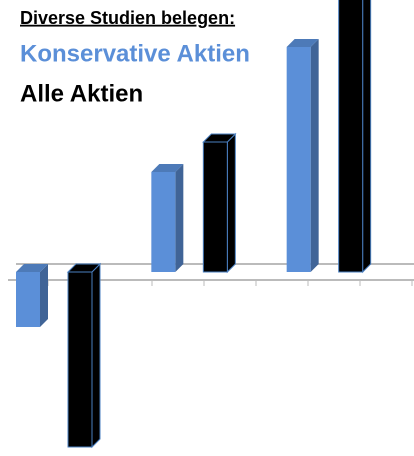 This screenshot has height=456, width=414. Describe the element at coordinates (81, 93) in the screenshot. I see `legend-label: Alle Aktien` at that location.